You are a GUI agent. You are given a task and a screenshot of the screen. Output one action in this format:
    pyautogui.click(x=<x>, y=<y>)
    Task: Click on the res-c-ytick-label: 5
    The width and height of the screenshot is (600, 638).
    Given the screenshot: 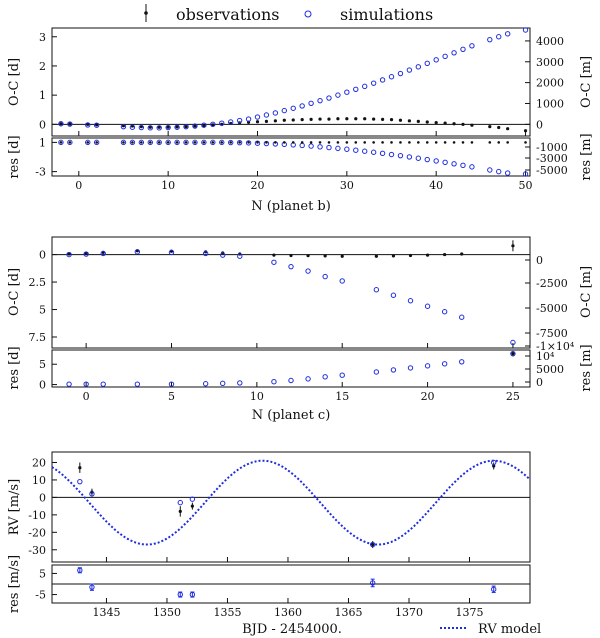 What is the action you would take?
    pyautogui.click(x=42, y=364)
    